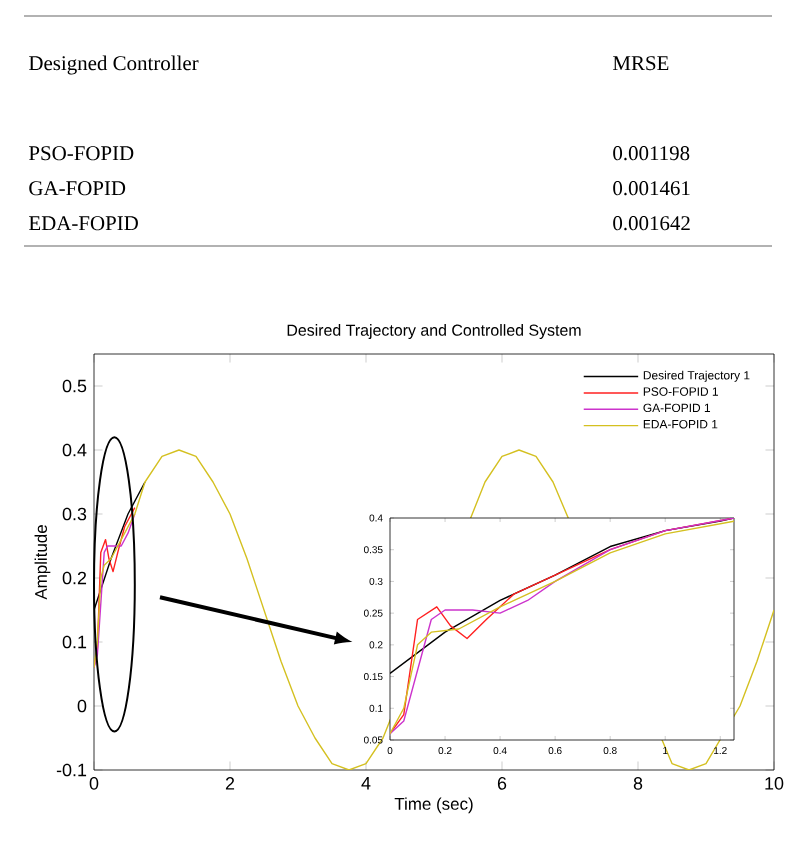  Describe the element at coordinates (651, 188) in the screenshot. I see `text: 0.001461` at that location.